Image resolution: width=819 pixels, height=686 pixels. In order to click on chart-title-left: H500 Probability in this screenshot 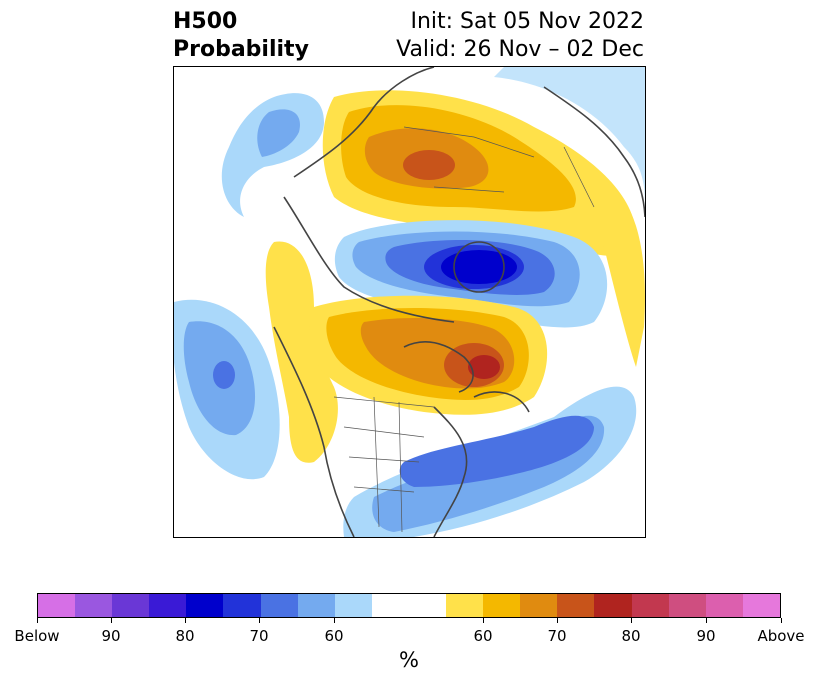, I will do `click(241, 36)`.